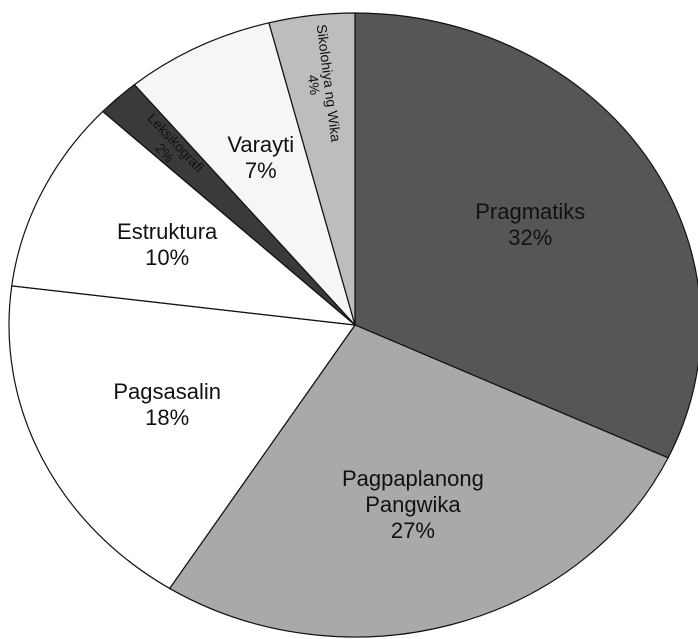 Image resolution: width=698 pixels, height=639 pixels. I want to click on slice-label: Pagsasalin 18%, so click(167, 405).